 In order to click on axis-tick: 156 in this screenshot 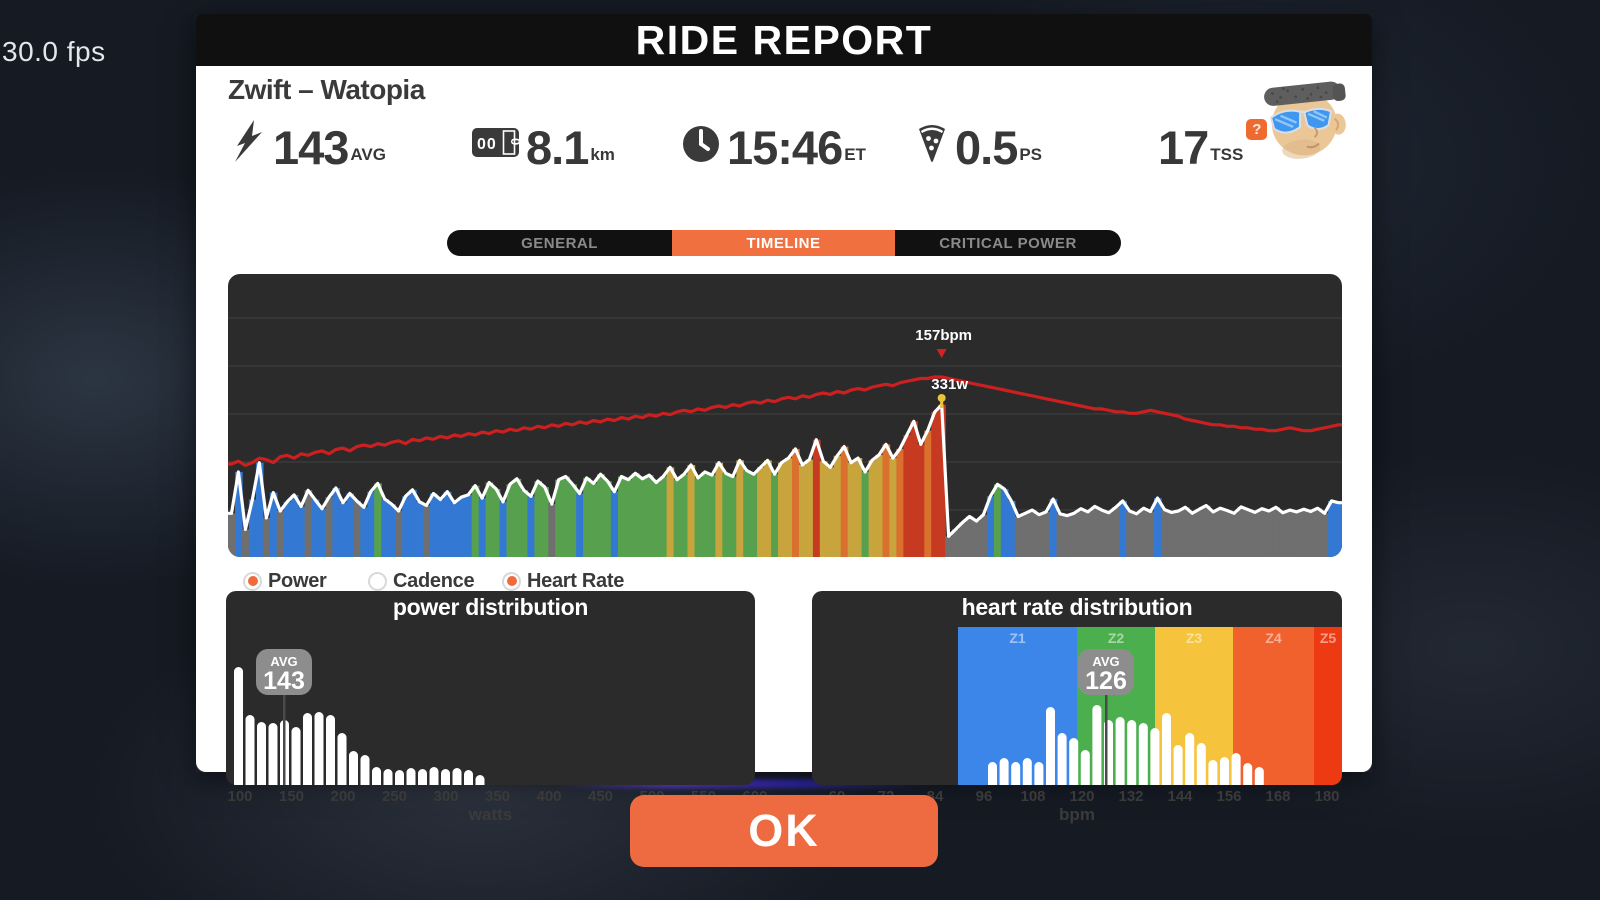, I will do `click(1229, 796)`.